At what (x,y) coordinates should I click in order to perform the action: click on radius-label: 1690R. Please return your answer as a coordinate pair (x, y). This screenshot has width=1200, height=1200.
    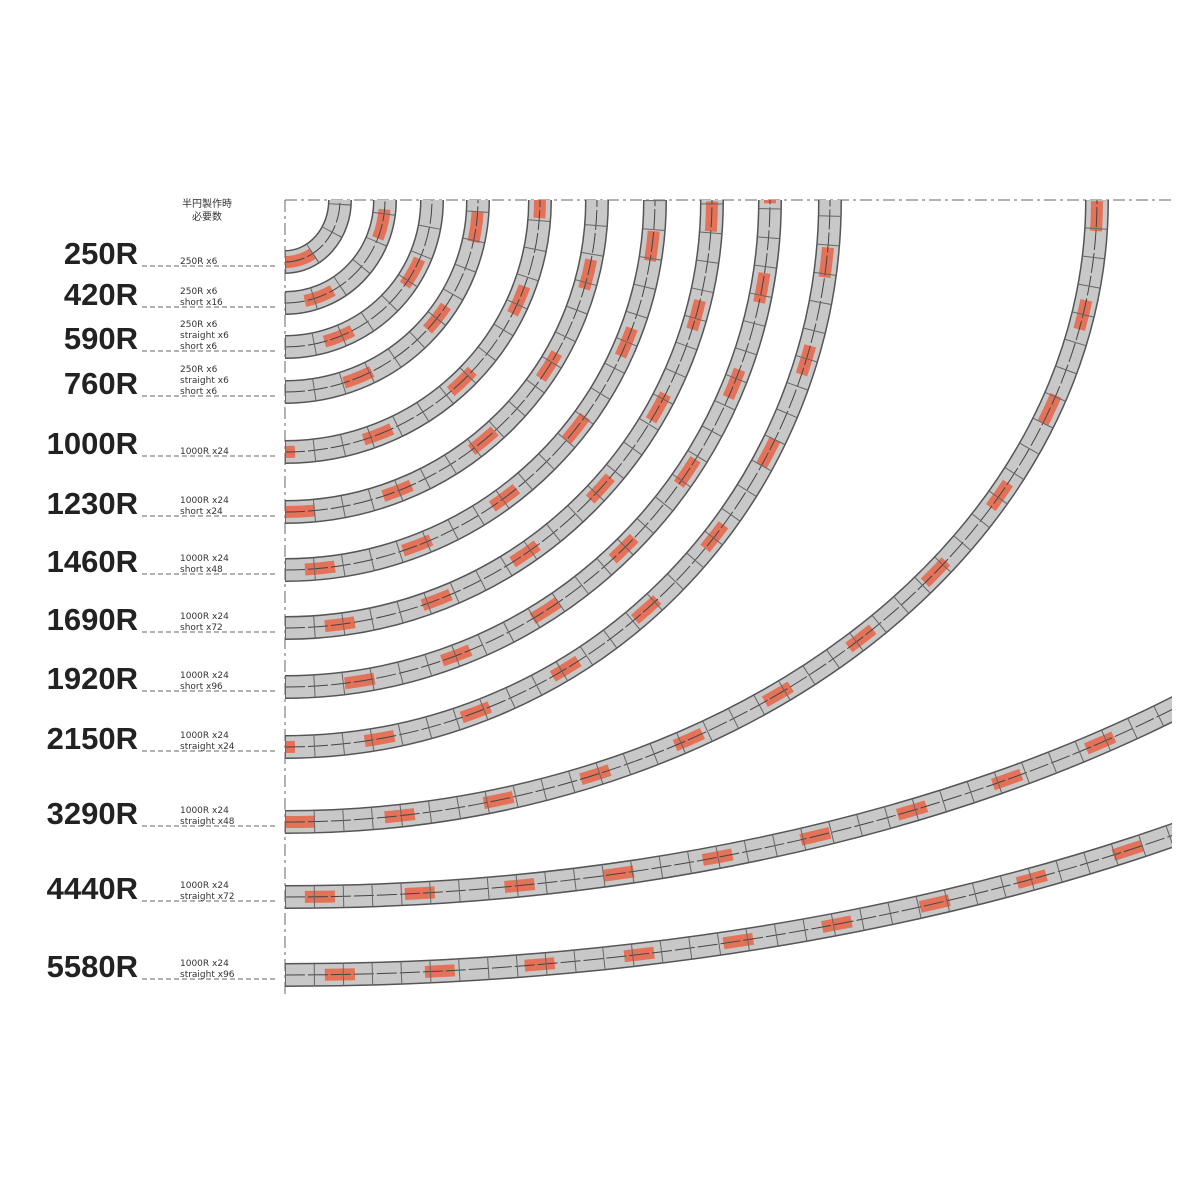
    Looking at the image, I should click on (92, 619).